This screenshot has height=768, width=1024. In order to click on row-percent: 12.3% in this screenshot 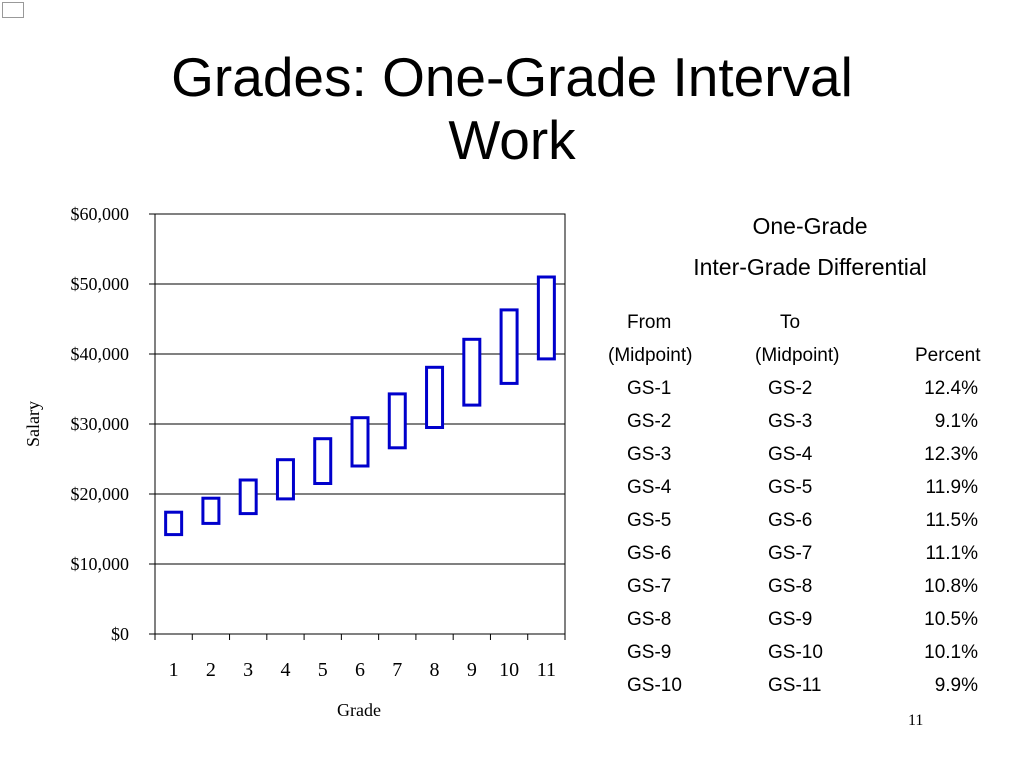, I will do `click(951, 454)`.